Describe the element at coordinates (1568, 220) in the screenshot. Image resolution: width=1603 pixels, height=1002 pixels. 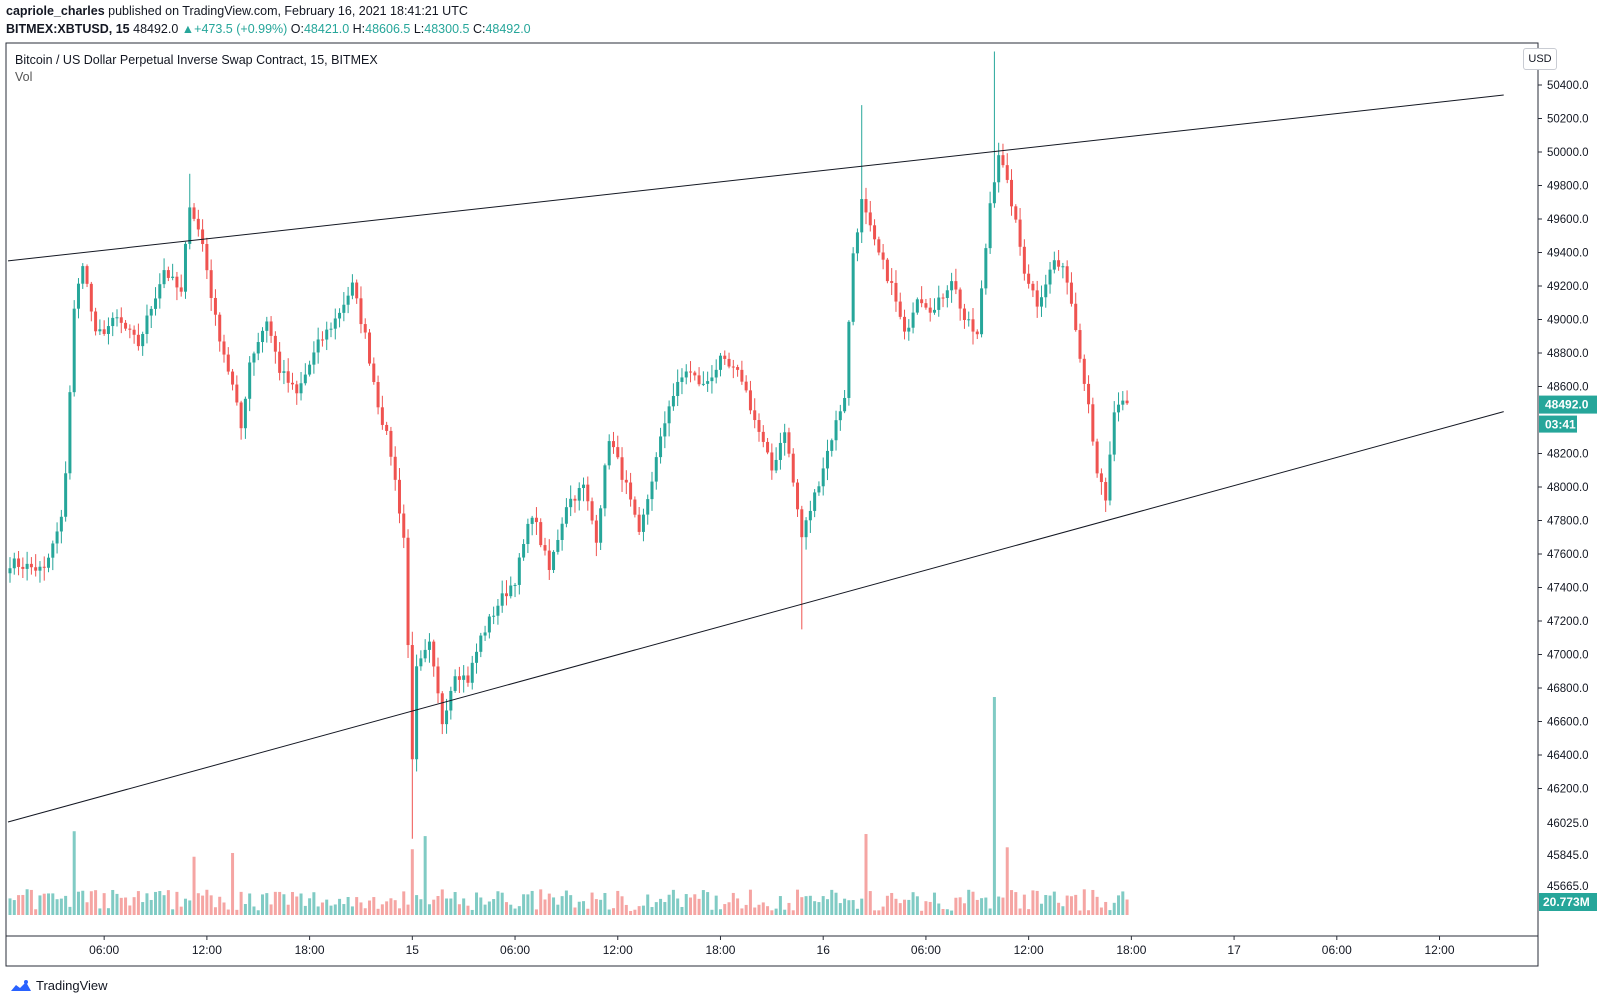
I see `price-tick-label: 49600.0` at that location.